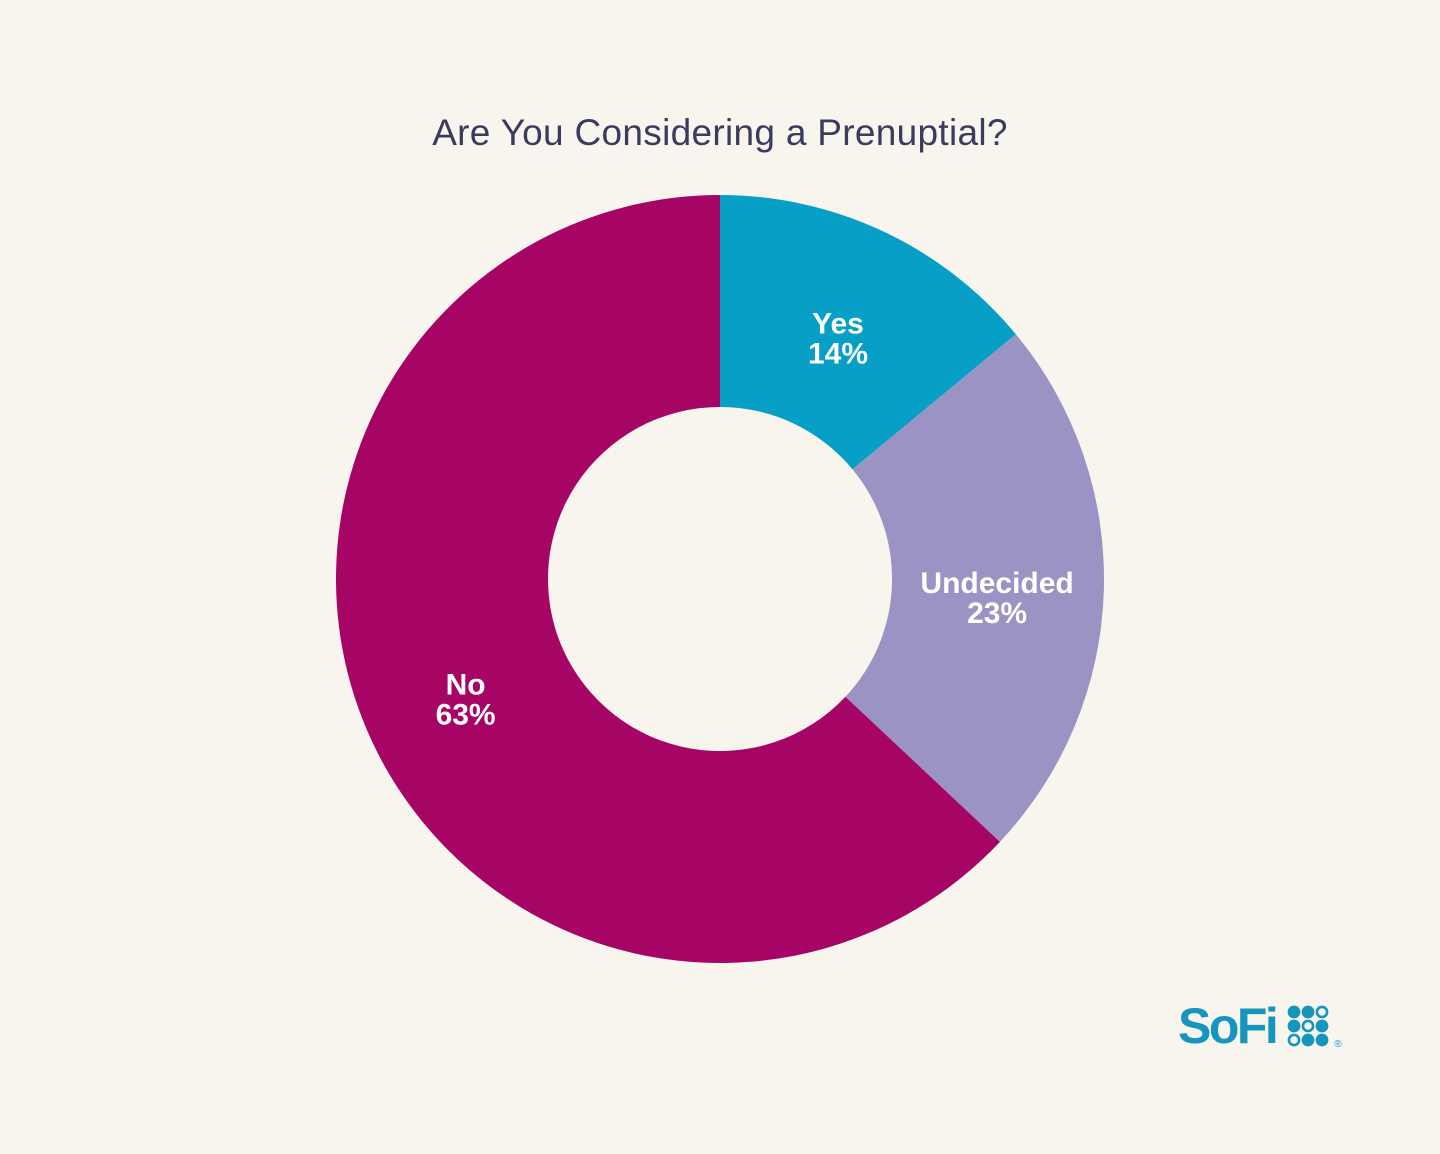 The width and height of the screenshot is (1440, 1154). Describe the element at coordinates (720, 132) in the screenshot. I see `chart-title: Are You Considering a Prenuptial?` at that location.